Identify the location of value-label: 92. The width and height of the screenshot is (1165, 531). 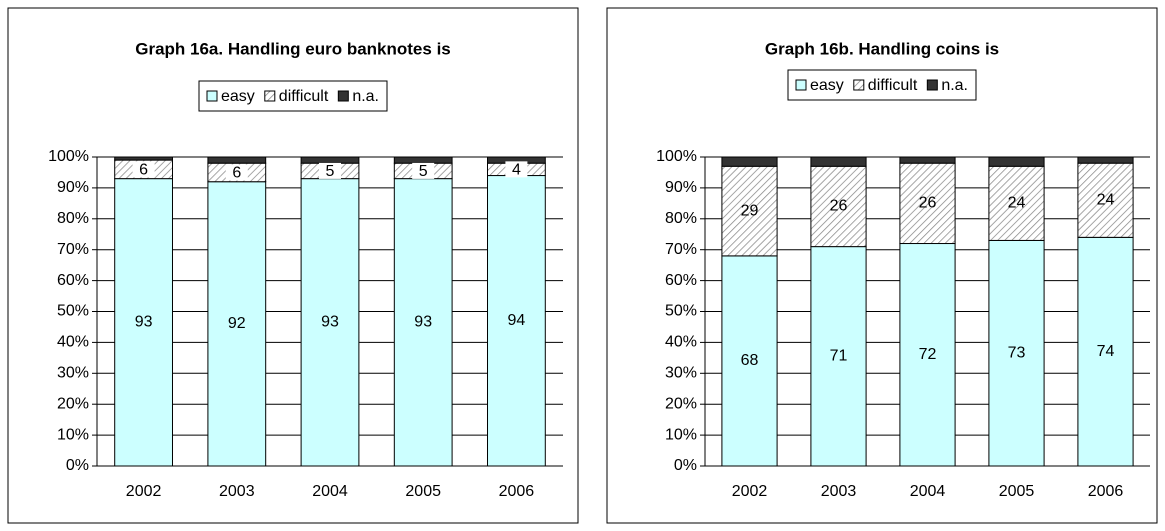
(237, 323).